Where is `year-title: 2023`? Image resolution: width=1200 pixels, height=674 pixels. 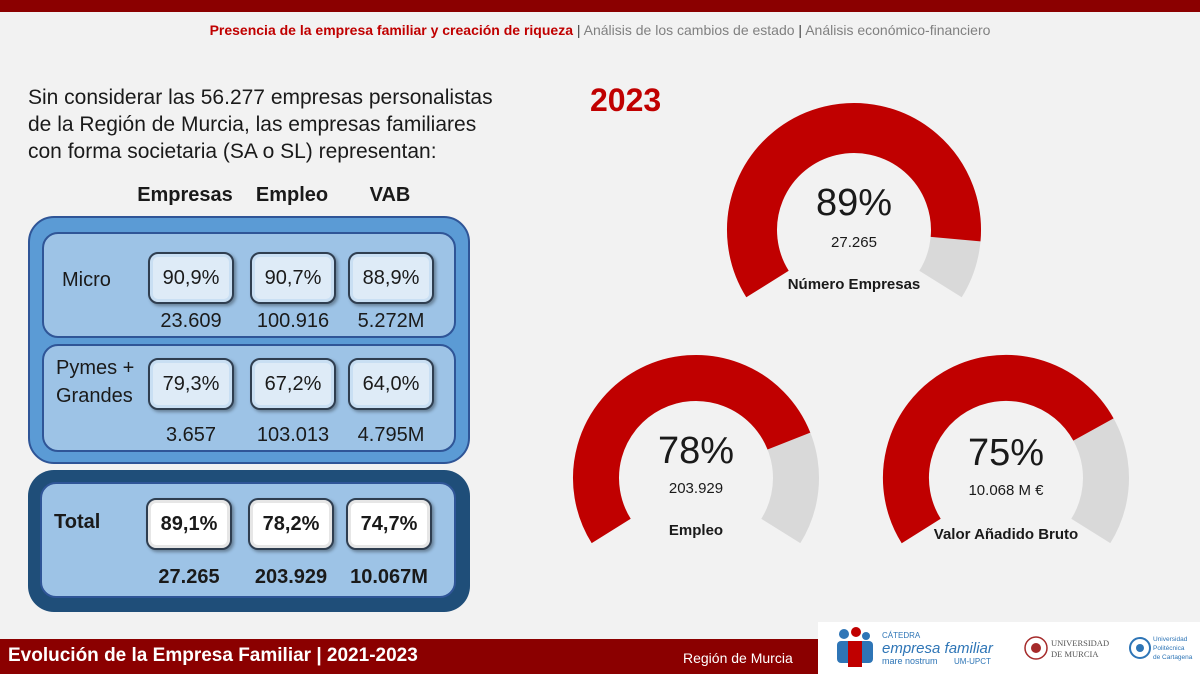 year-title: 2023 is located at coordinates (626, 100).